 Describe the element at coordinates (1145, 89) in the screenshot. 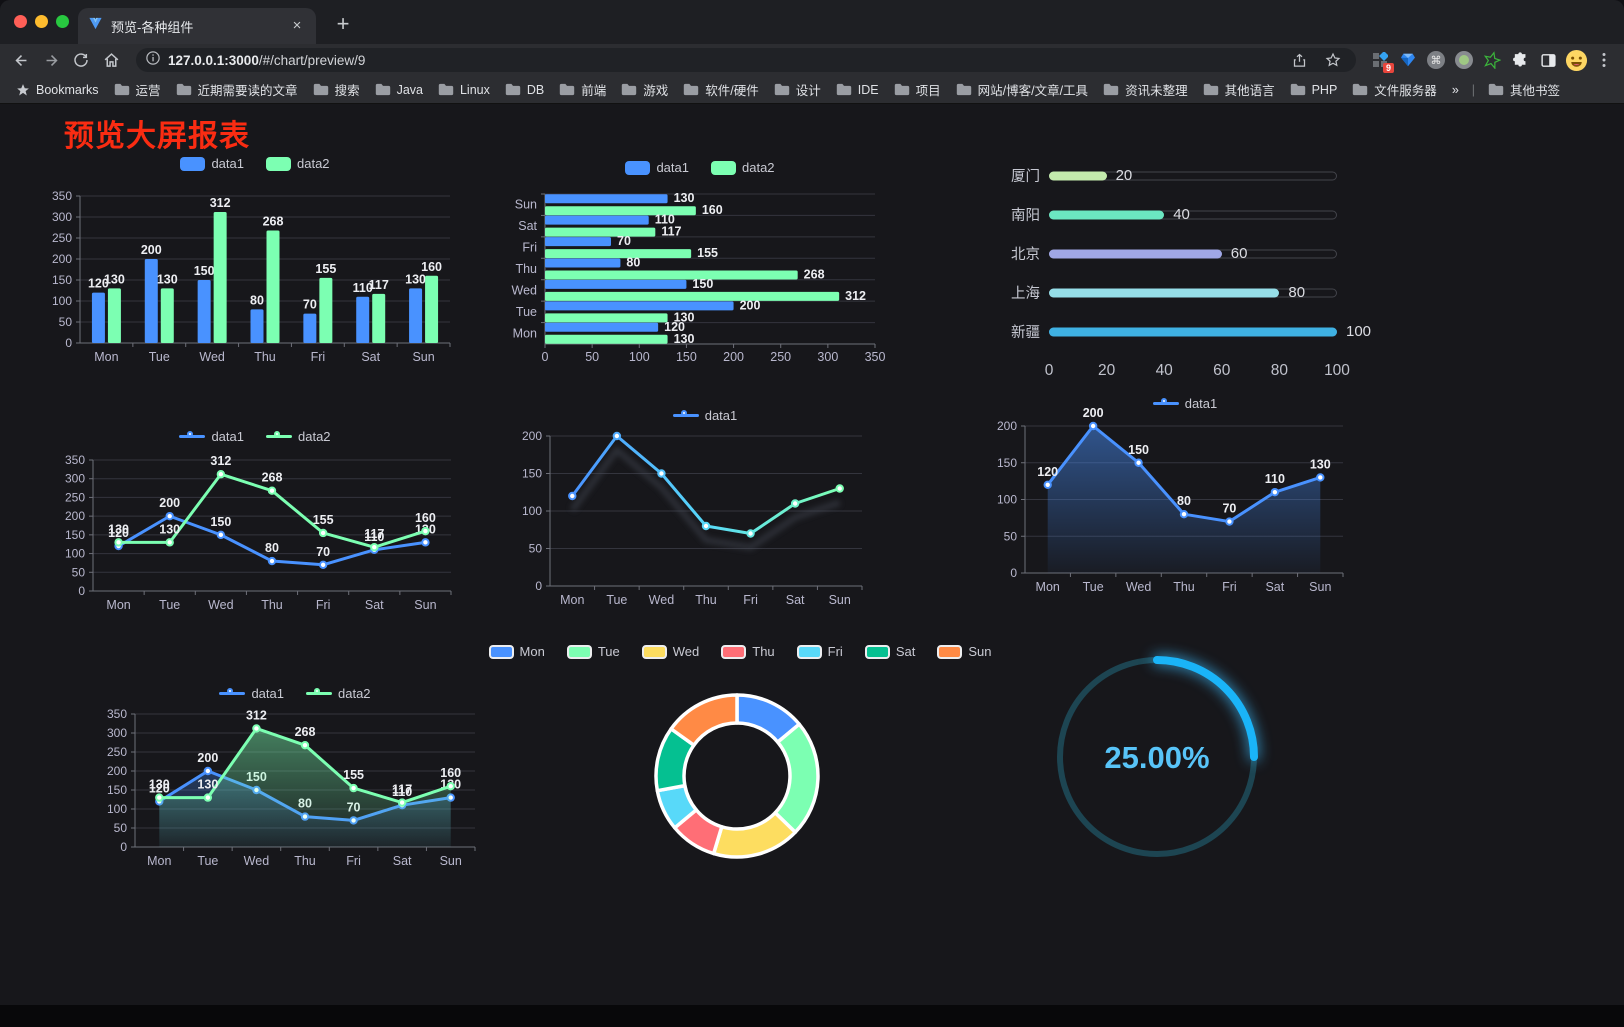

I see `bookmark-folder-13: 资讯未整理` at that location.